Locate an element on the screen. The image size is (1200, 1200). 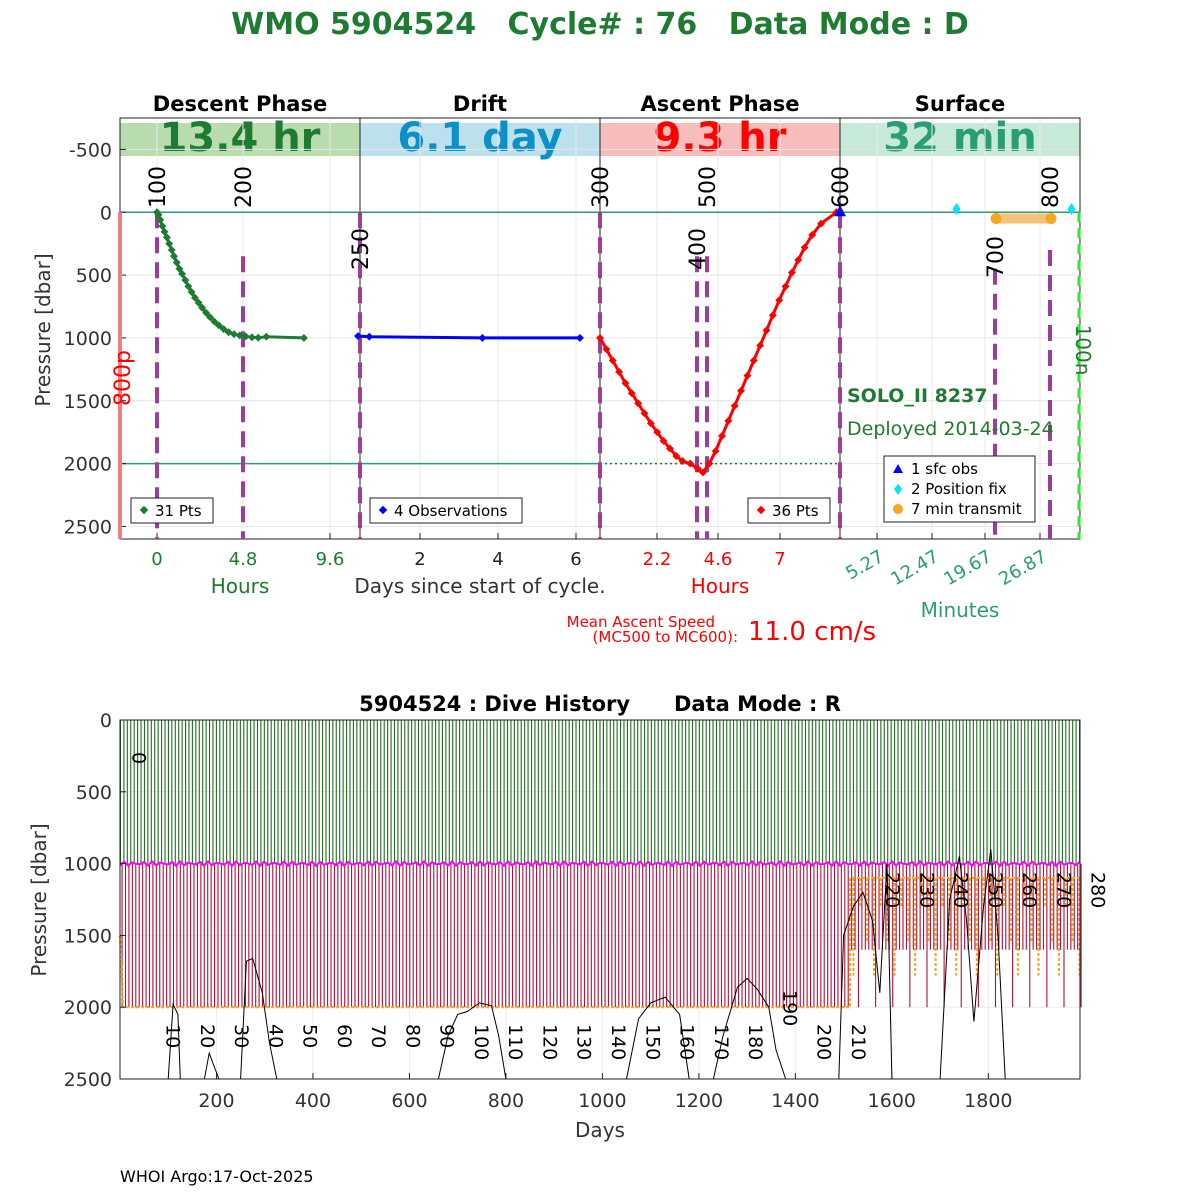
history-cycle-label: 160 is located at coordinates (687, 1042).